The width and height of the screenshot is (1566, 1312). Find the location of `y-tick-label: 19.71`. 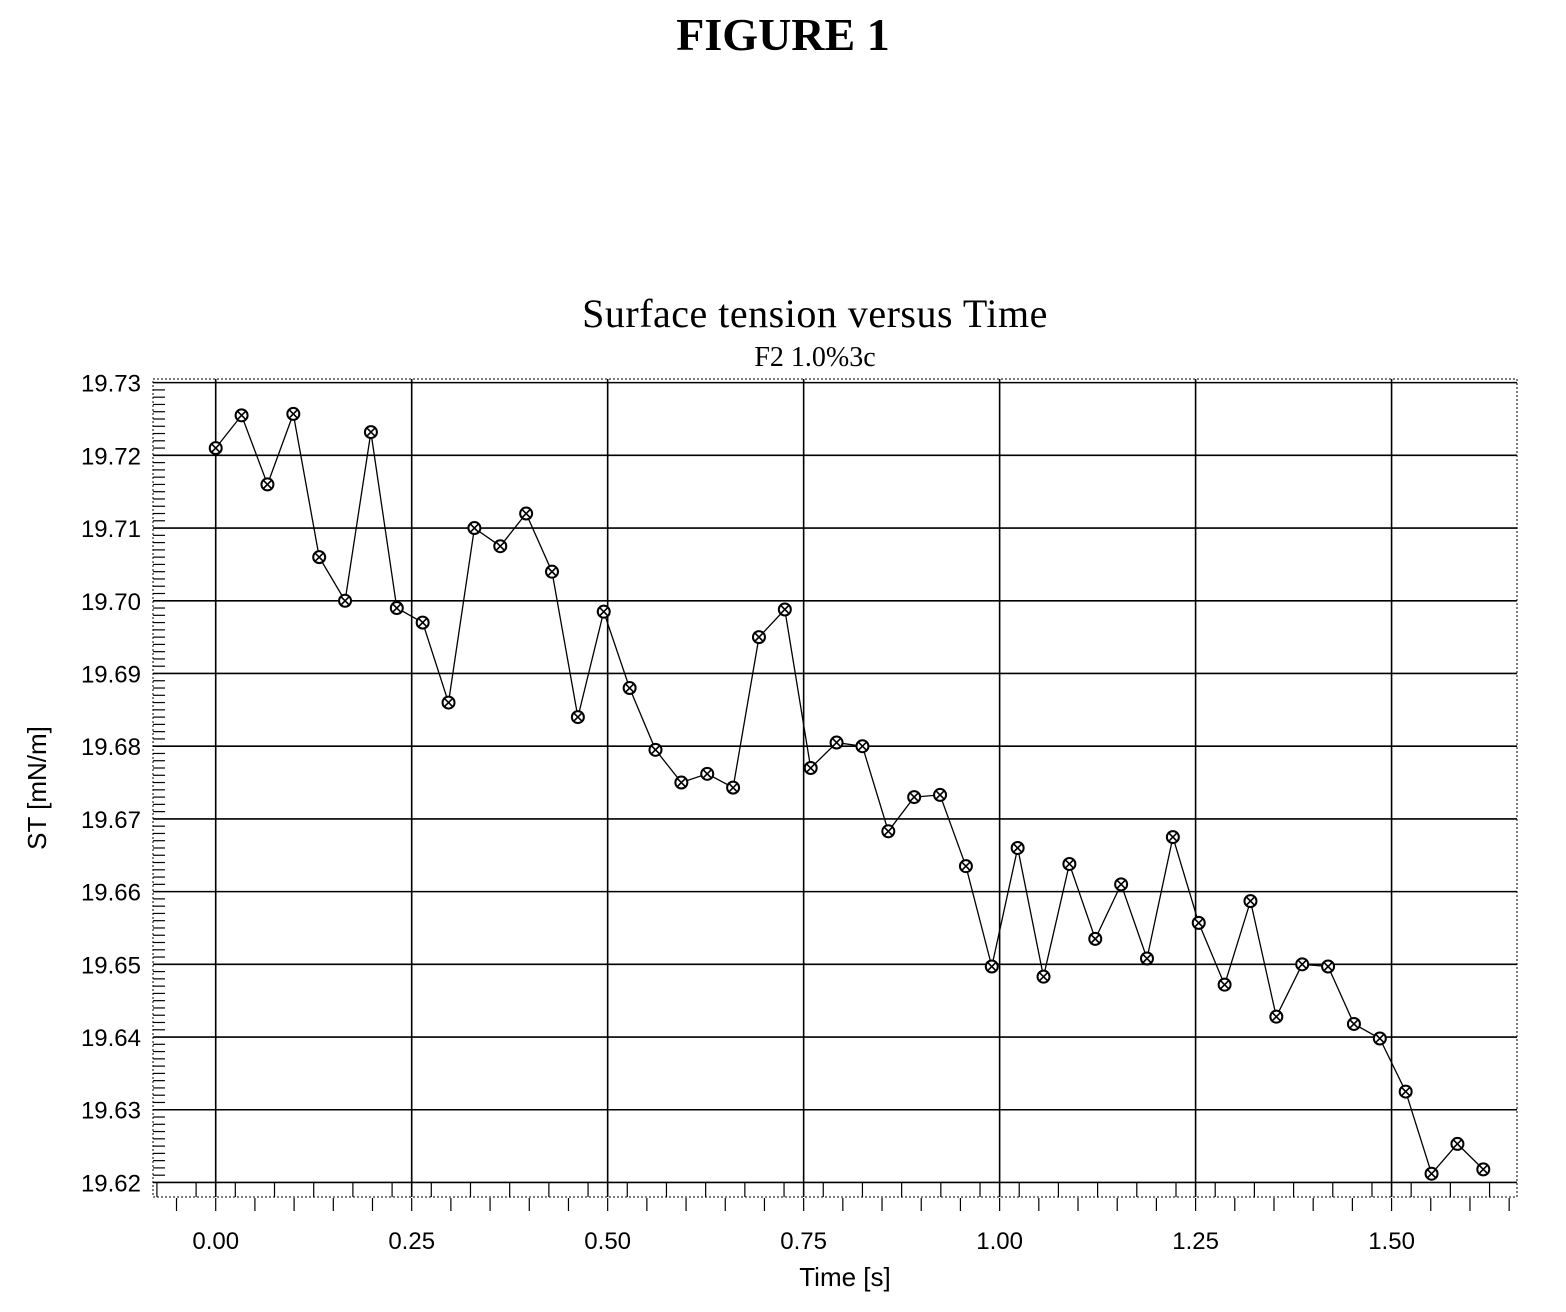

y-tick-label: 19.71 is located at coordinates (111, 529).